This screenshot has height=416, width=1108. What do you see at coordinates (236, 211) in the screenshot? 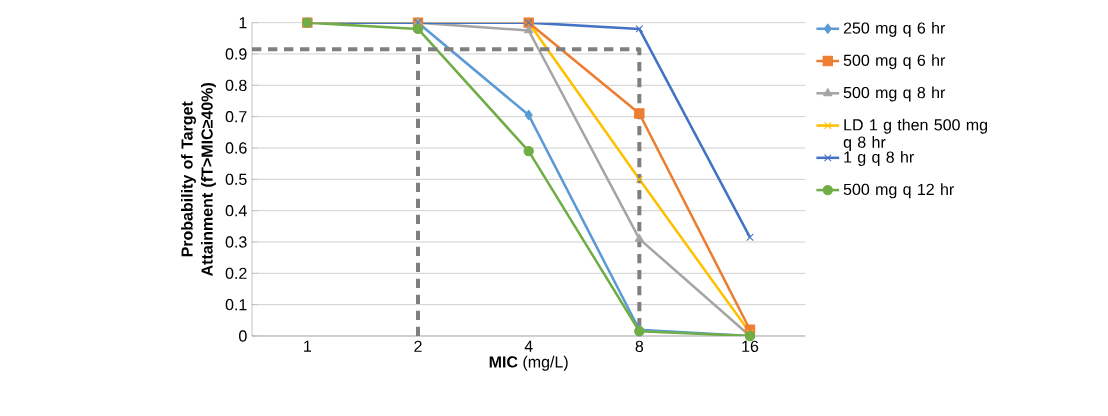
I see `y-tick-label: 0.4` at bounding box center [236, 211].